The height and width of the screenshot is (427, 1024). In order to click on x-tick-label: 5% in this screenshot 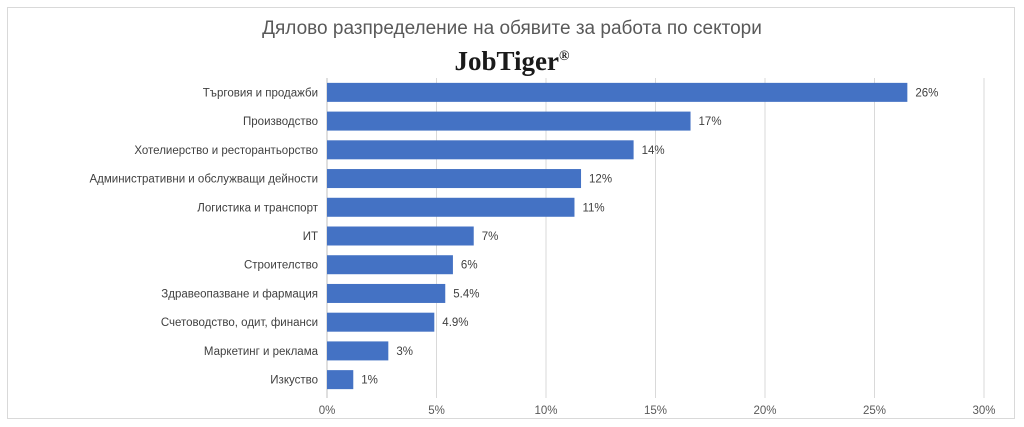, I will do `click(436, 411)`.